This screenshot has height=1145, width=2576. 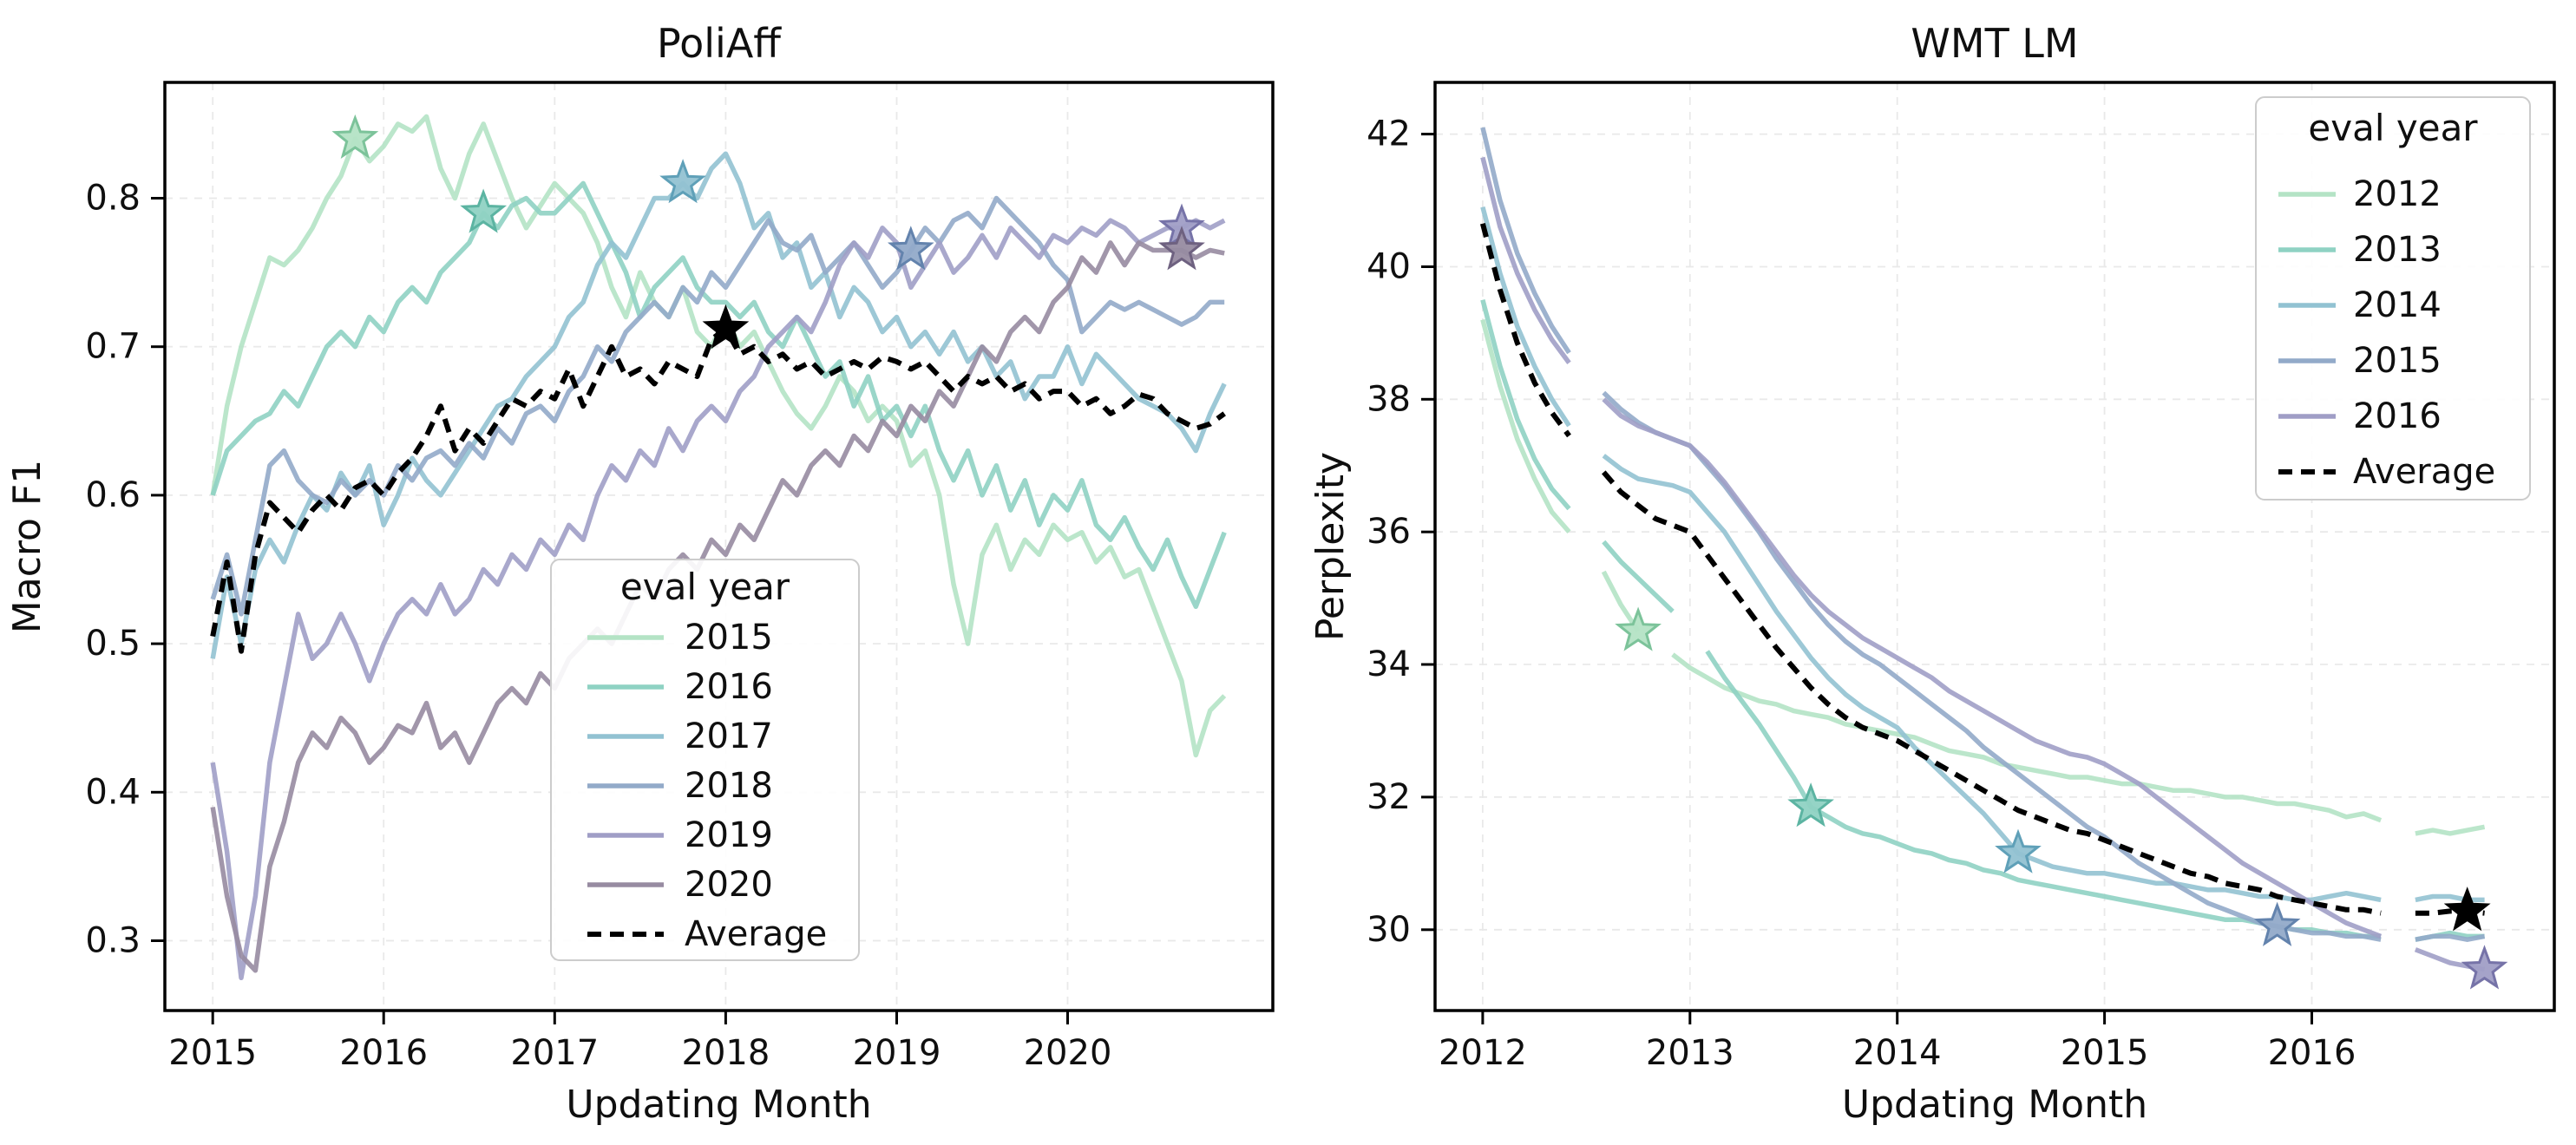 What do you see at coordinates (1897, 1053) in the screenshot?
I see `wmt-xtick-label-2014: 2014` at bounding box center [1897, 1053].